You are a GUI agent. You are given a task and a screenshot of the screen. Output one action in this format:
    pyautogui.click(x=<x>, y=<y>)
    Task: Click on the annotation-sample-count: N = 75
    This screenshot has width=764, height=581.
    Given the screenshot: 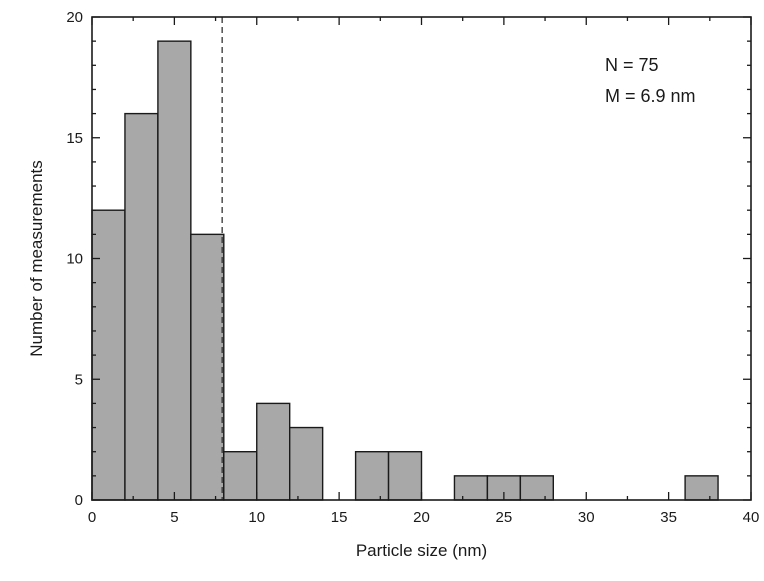 What is the action you would take?
    pyautogui.click(x=632, y=65)
    